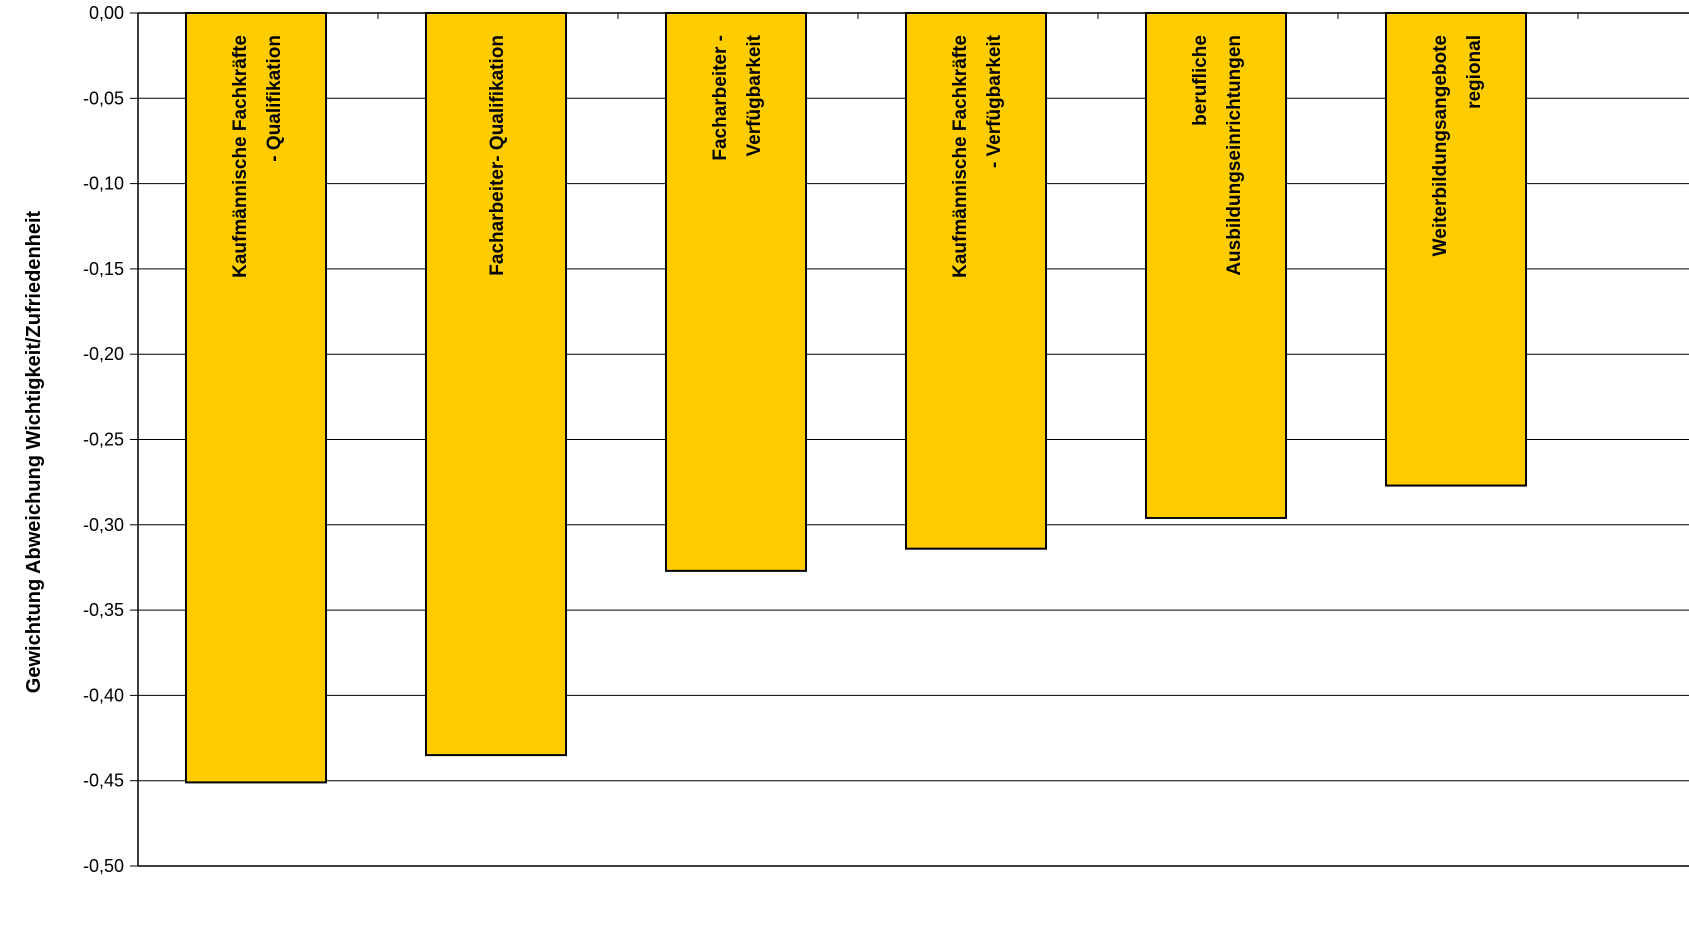 This screenshot has width=1689, height=950. Describe the element at coordinates (1200, 80) in the screenshot. I see `category-label-line: berufliche` at that location.